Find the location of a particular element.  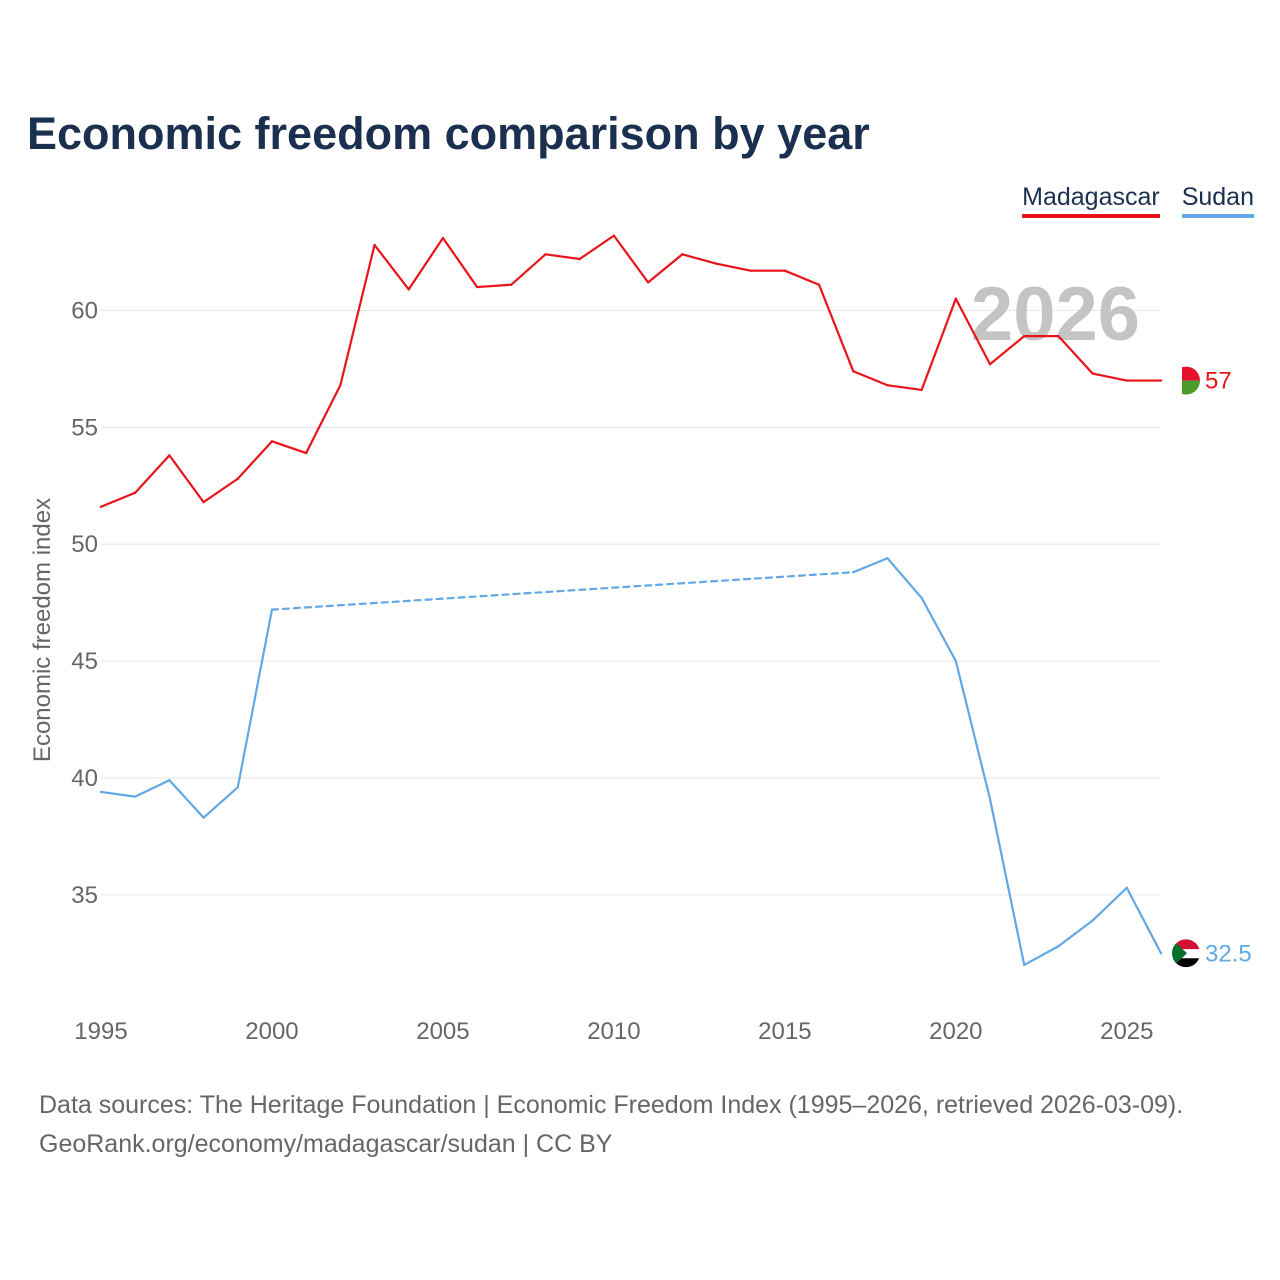

x-tick-label: 2010 is located at coordinates (613, 1031).